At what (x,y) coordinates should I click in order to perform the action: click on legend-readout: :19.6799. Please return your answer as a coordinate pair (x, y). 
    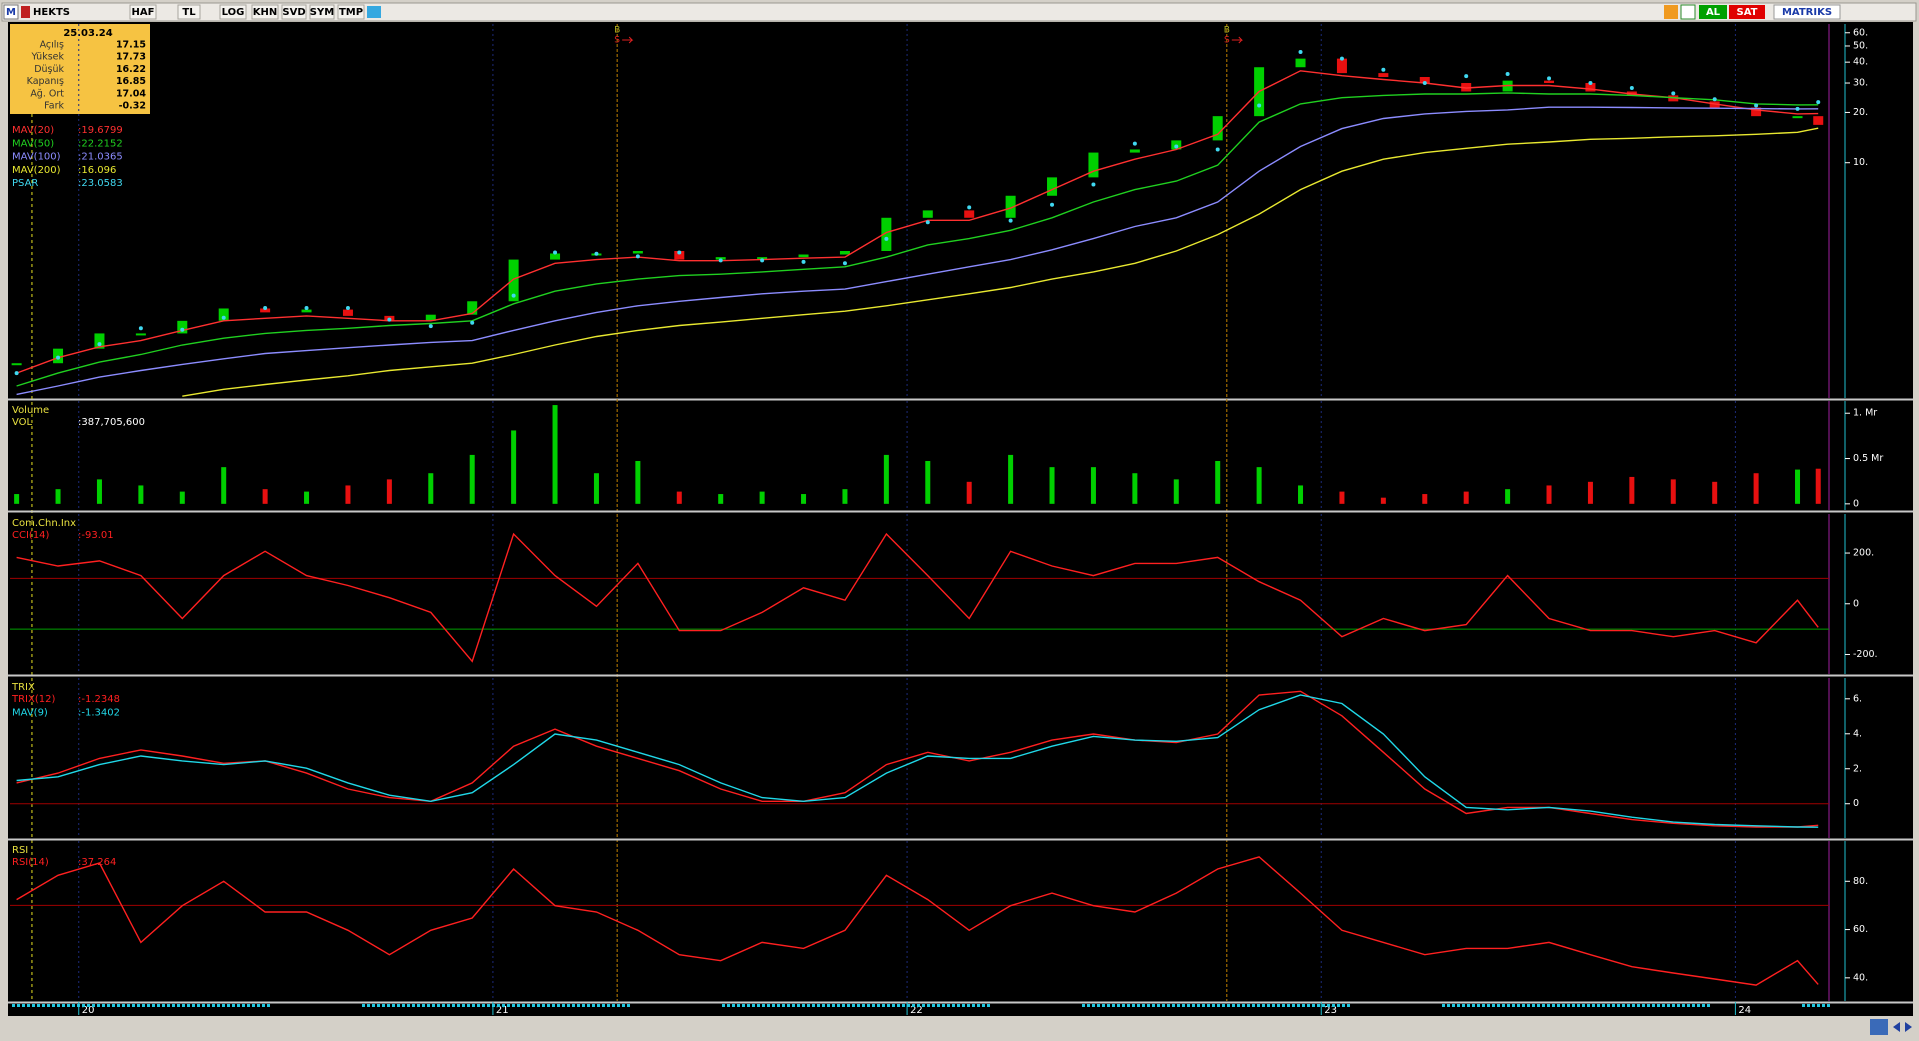
    Looking at the image, I should click on (100, 130).